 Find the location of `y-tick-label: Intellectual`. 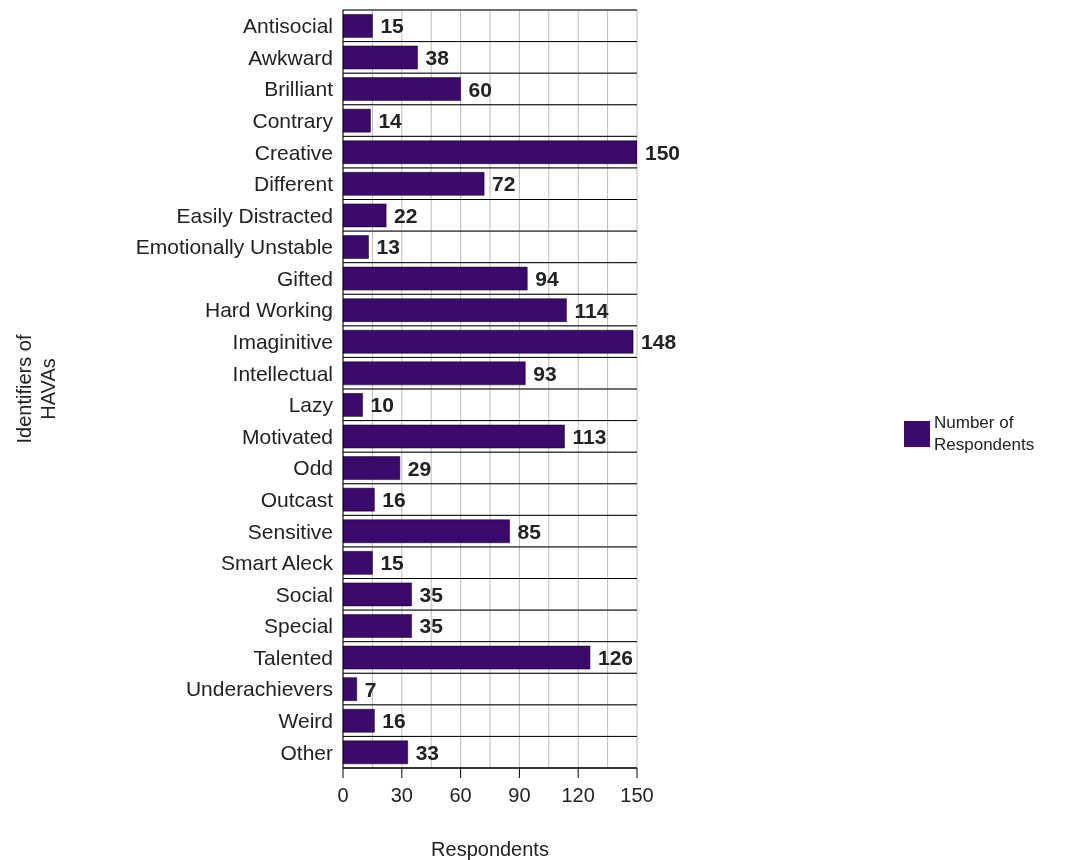

y-tick-label: Intellectual is located at coordinates (282, 373).